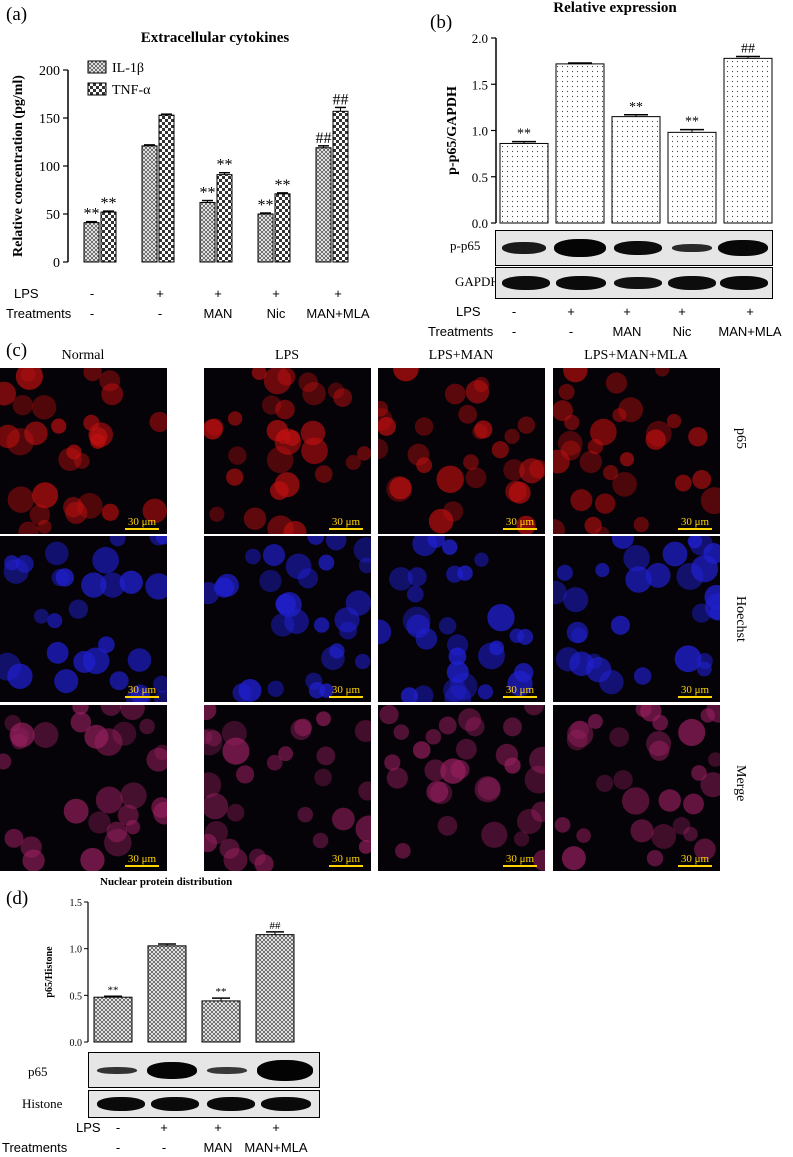 The image size is (793, 1157). I want to click on panel-a-condition-table: LPS Treatments - + + + + - - MAN Nic MAN+MLA, so click(185, 302).